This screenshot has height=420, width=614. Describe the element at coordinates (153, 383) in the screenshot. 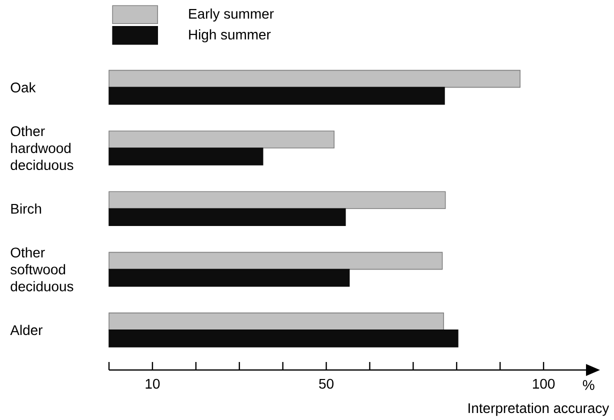

I see `x-tick-label: 10` at that location.